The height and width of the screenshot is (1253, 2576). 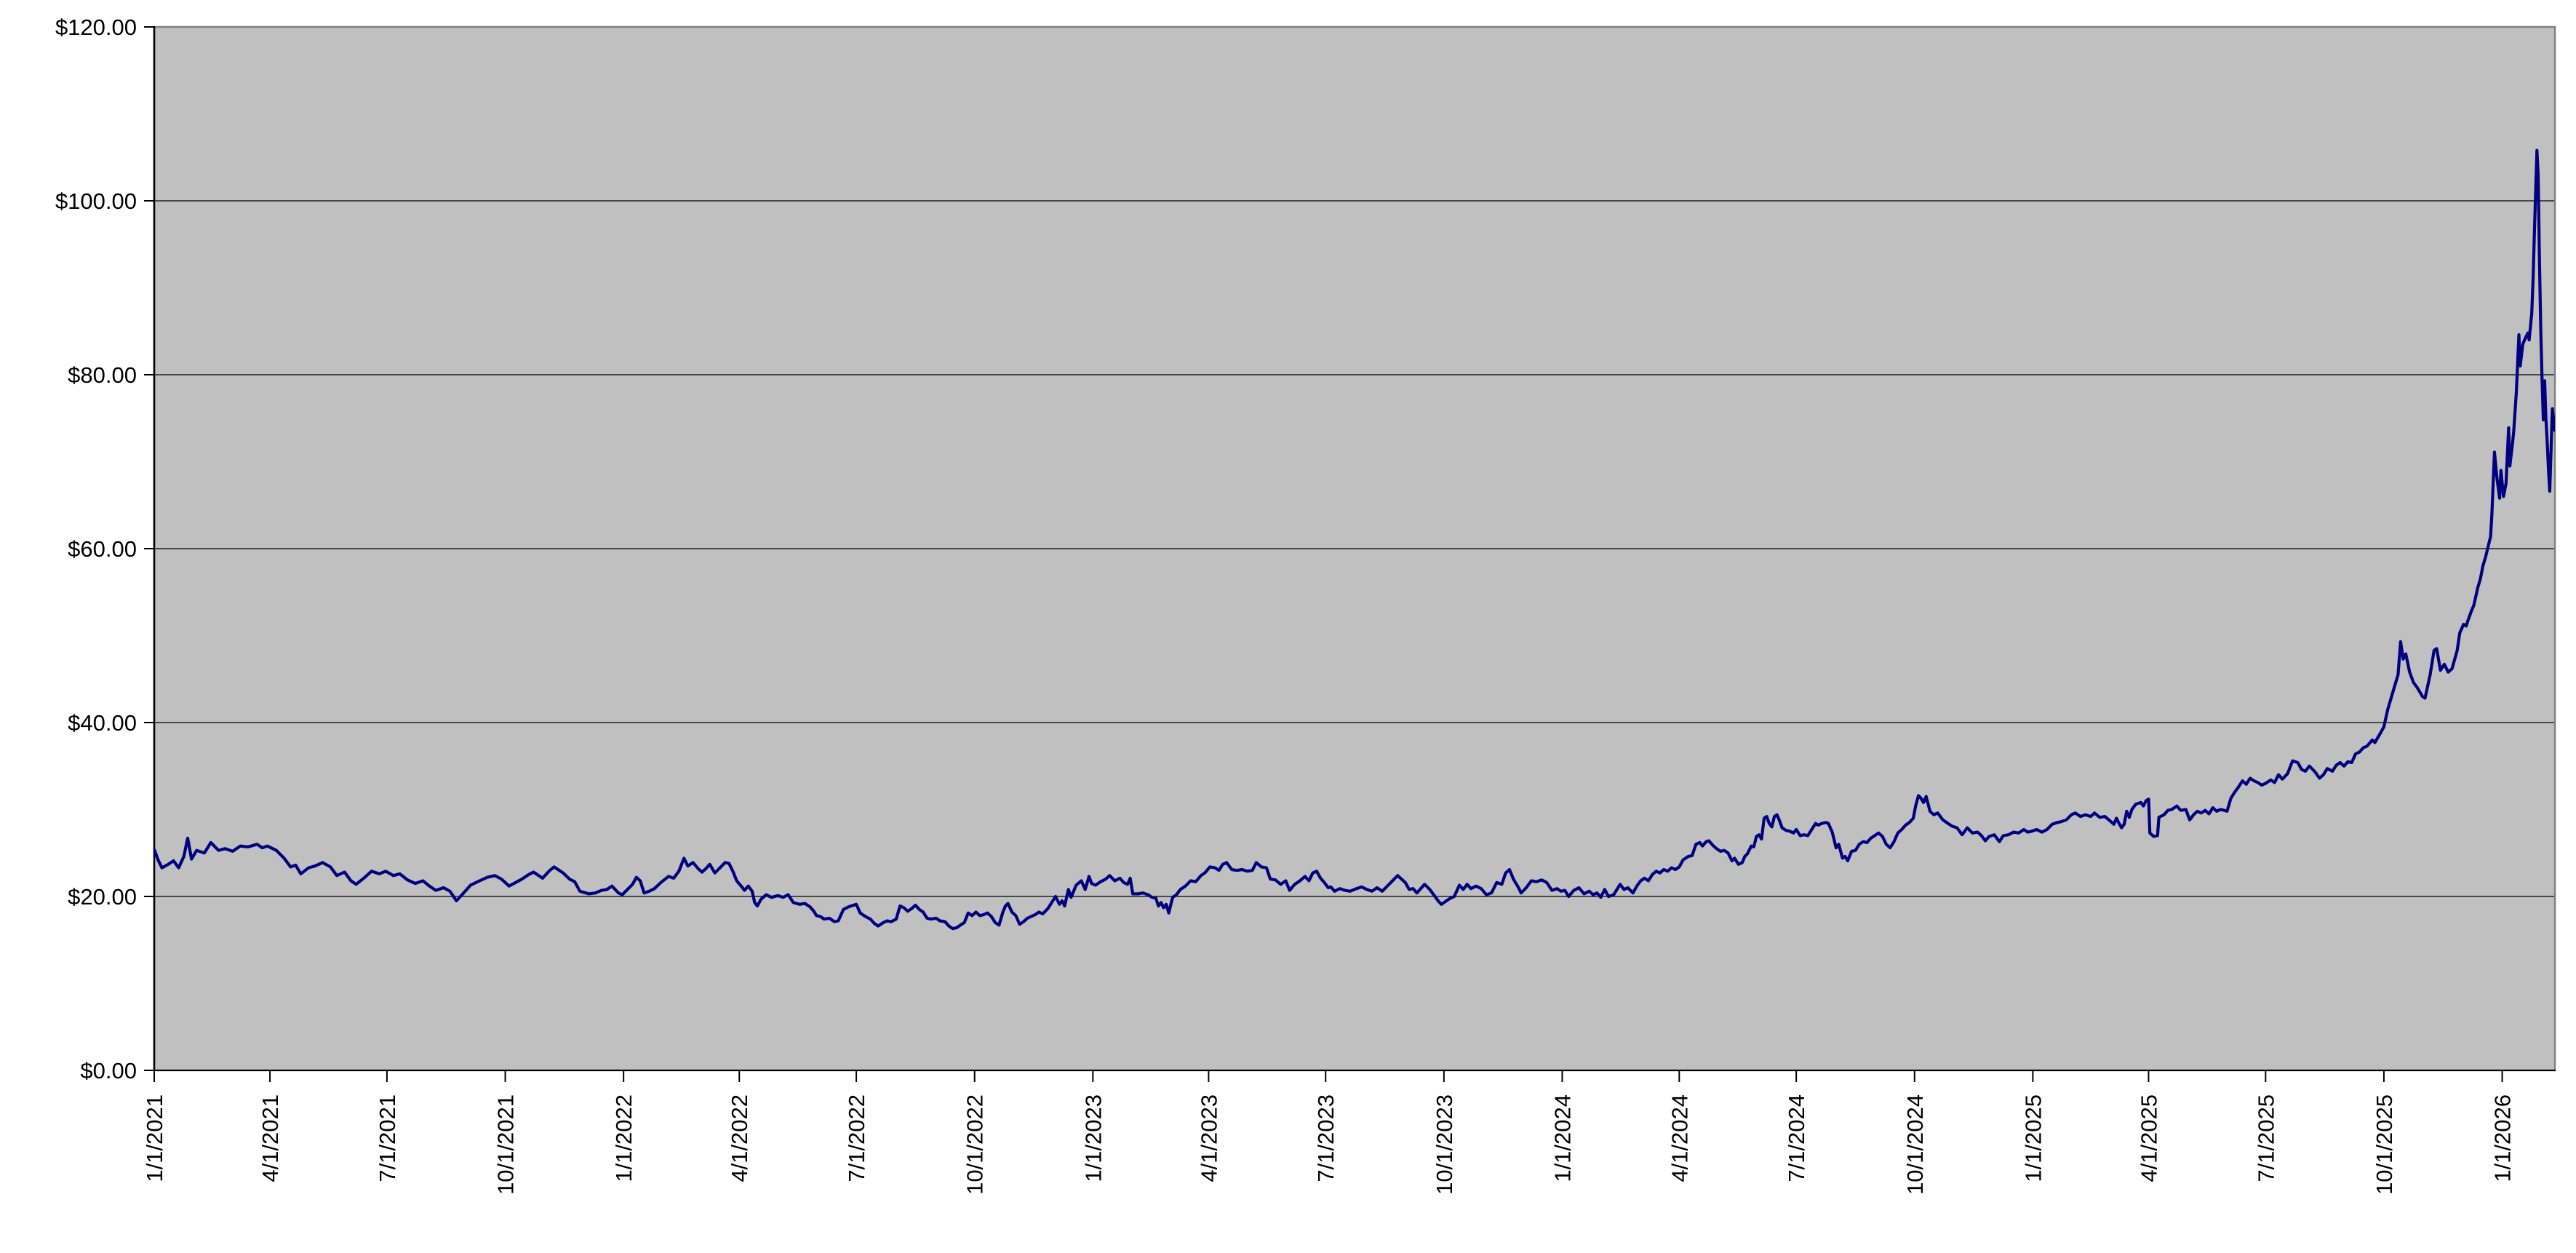 What do you see at coordinates (2033, 1138) in the screenshot?
I see `x-axis-tick-label: 1/1/2025` at bounding box center [2033, 1138].